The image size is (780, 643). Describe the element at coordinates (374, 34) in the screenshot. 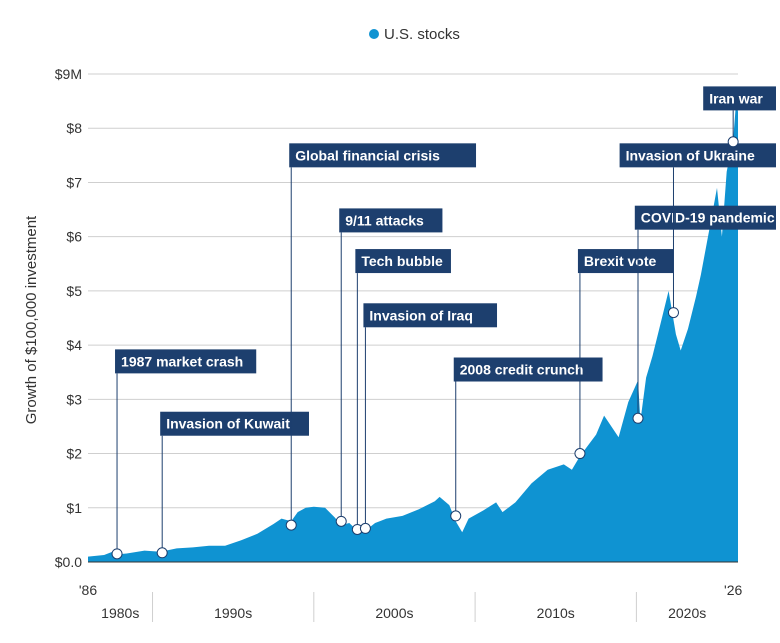

I see `legend-swatch-us-stocks` at that location.